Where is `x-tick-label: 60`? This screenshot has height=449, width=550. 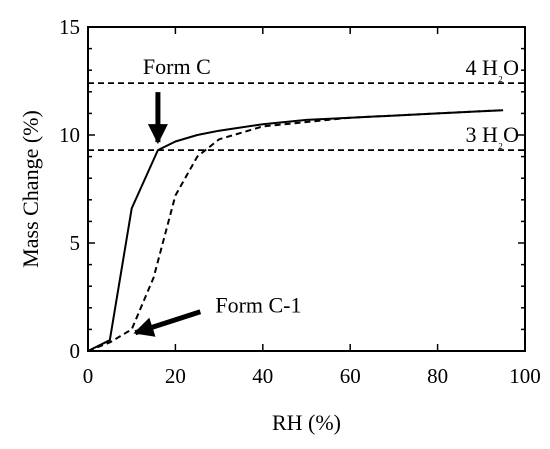
x-tick-label: 60 is located at coordinates (350, 376).